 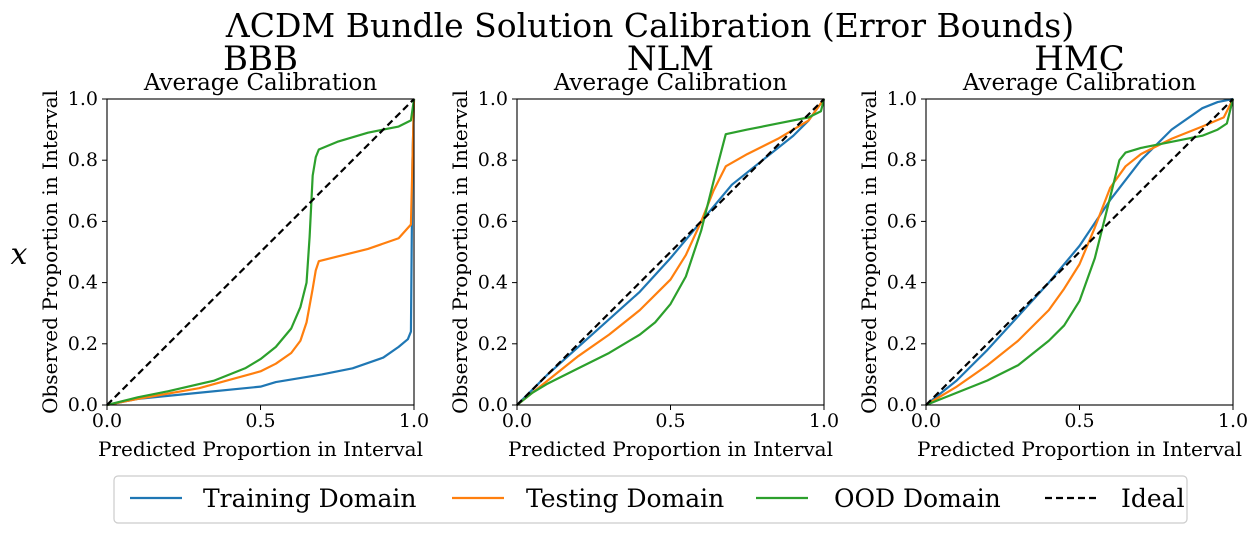 I want to click on legend-label-ood: OOD Domain, so click(x=917, y=498).